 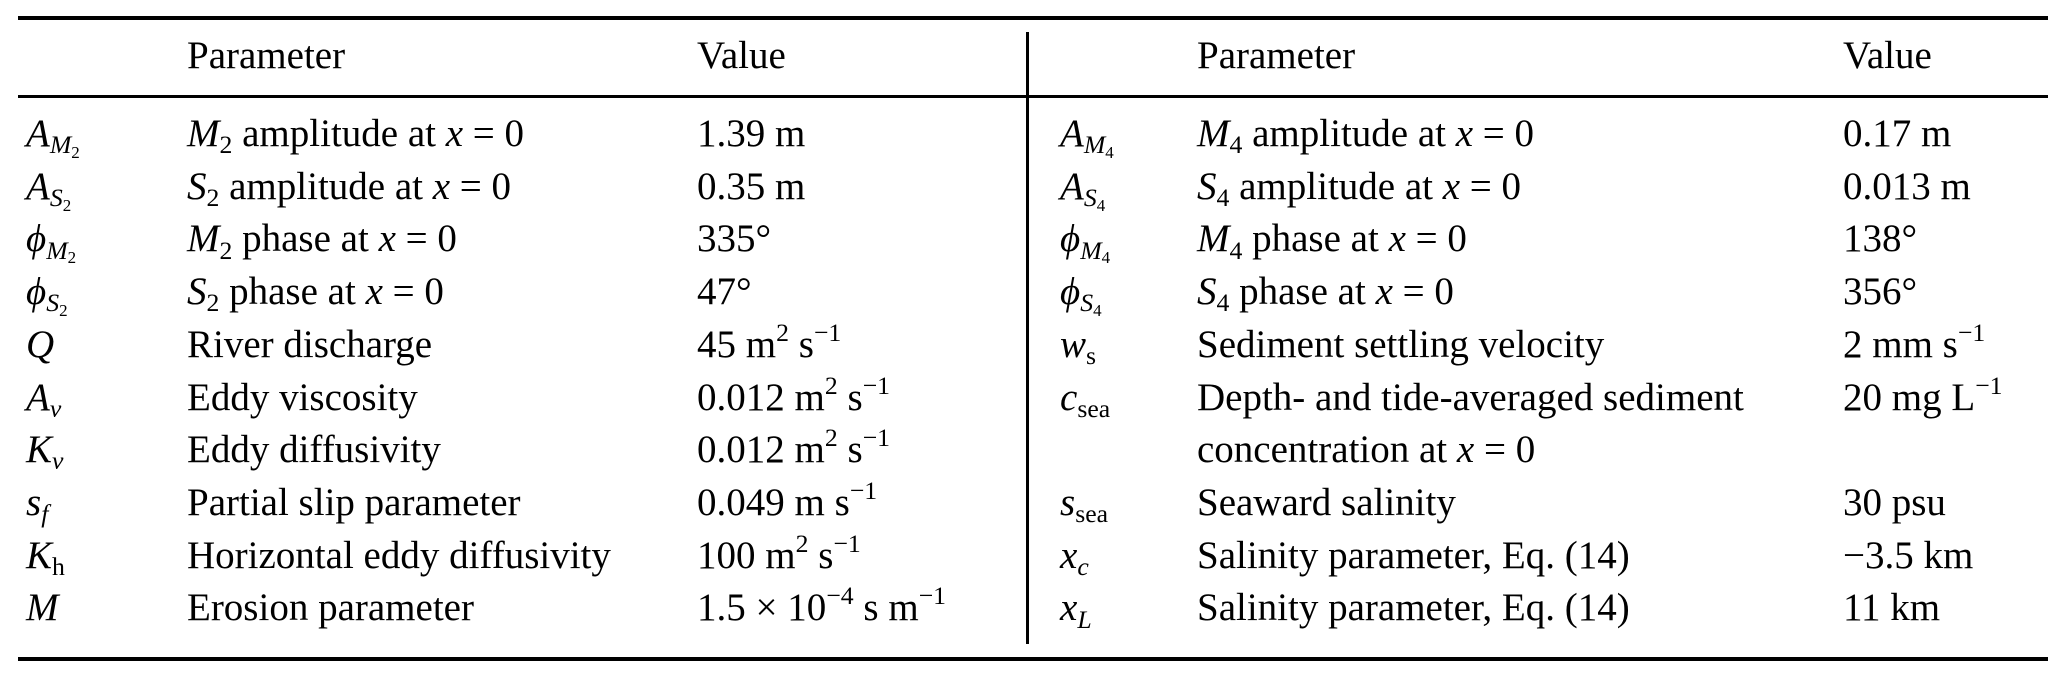 What do you see at coordinates (1880, 292) in the screenshot?
I see `value-cell: 356°` at bounding box center [1880, 292].